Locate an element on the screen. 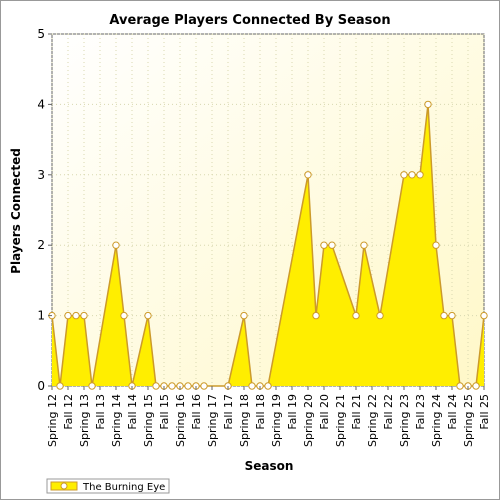 The width and height of the screenshot is (500, 504). x-tick-label: Spring 21 is located at coordinates (340, 420).